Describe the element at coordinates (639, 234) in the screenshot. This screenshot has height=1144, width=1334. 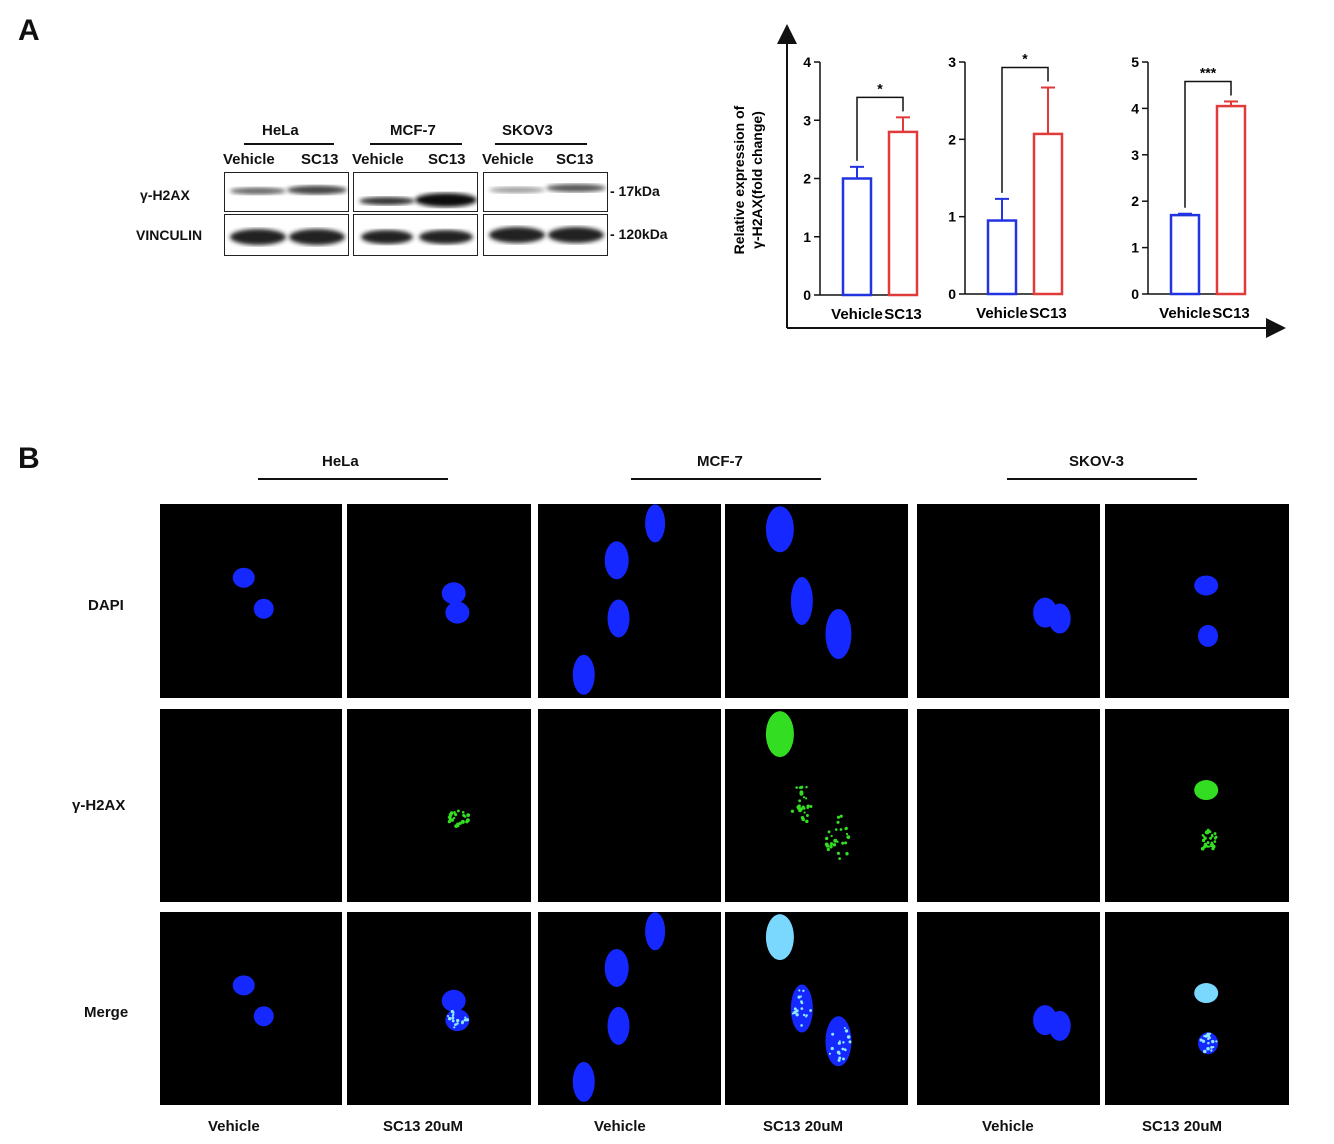
I see `blot-size-120kda: - 120kDa` at that location.